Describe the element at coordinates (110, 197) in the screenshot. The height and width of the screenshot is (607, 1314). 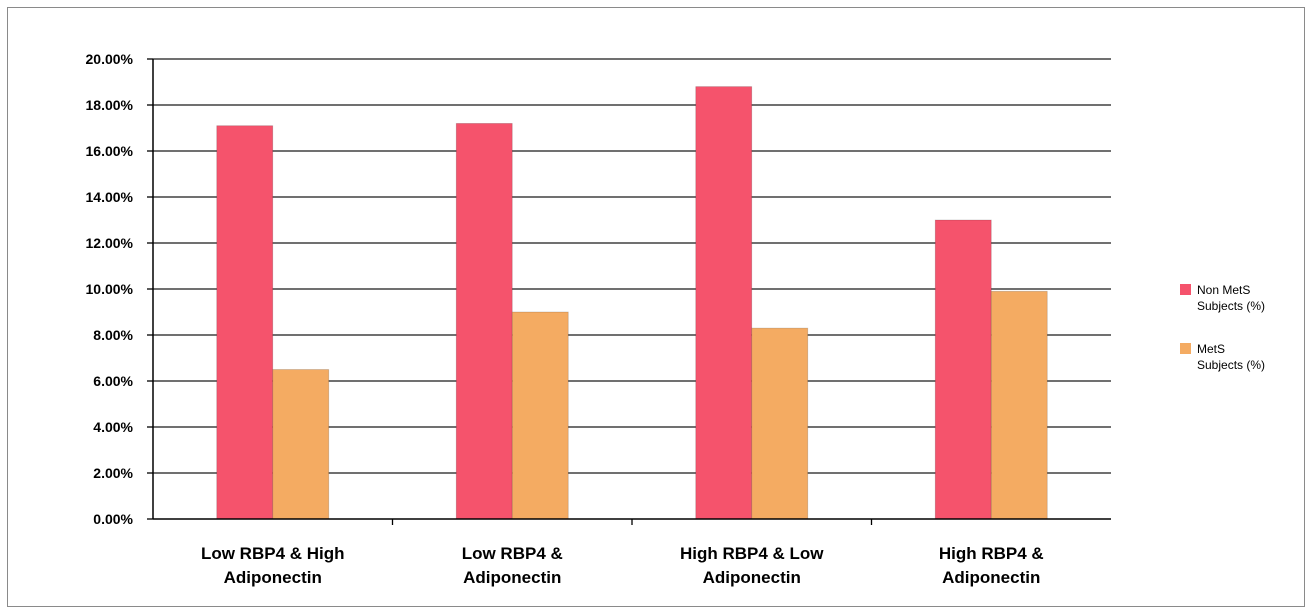
I see `y-tick-label: 14.00%` at that location.